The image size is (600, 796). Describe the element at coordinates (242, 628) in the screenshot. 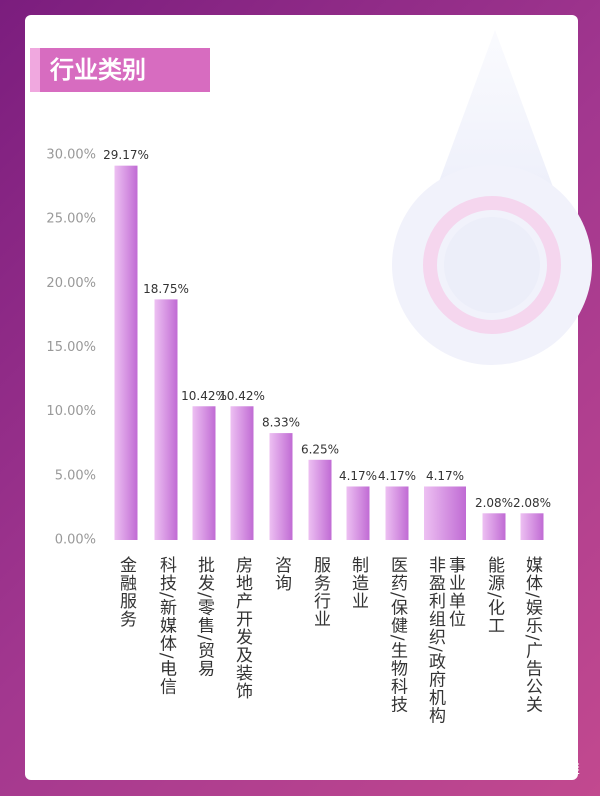

I see `x-tick-label: 房地产开发及装饰` at that location.